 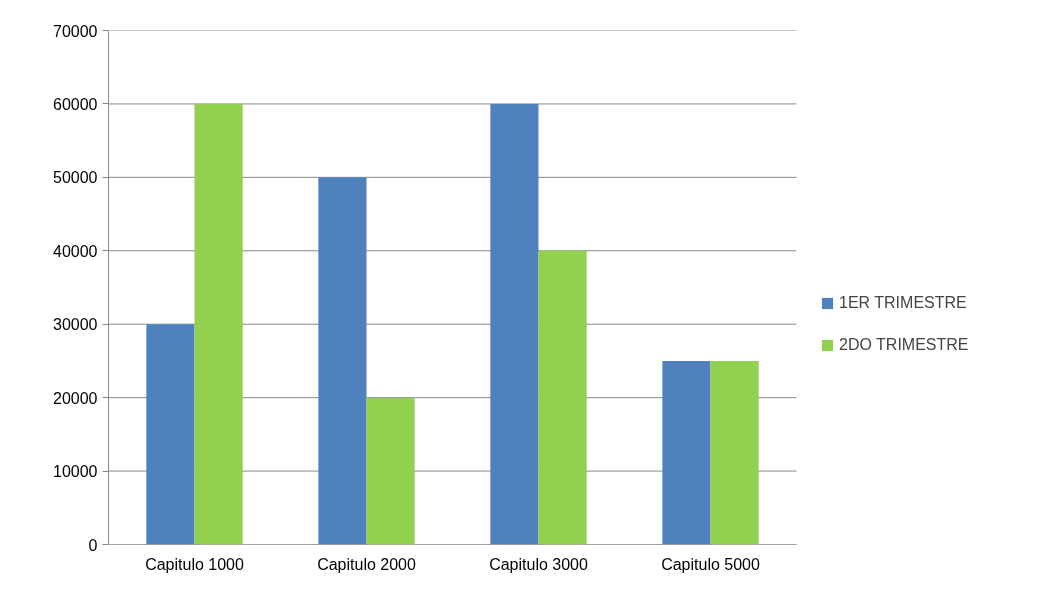 What do you see at coordinates (75, 104) in the screenshot?
I see `y-tick-label: 60000` at bounding box center [75, 104].